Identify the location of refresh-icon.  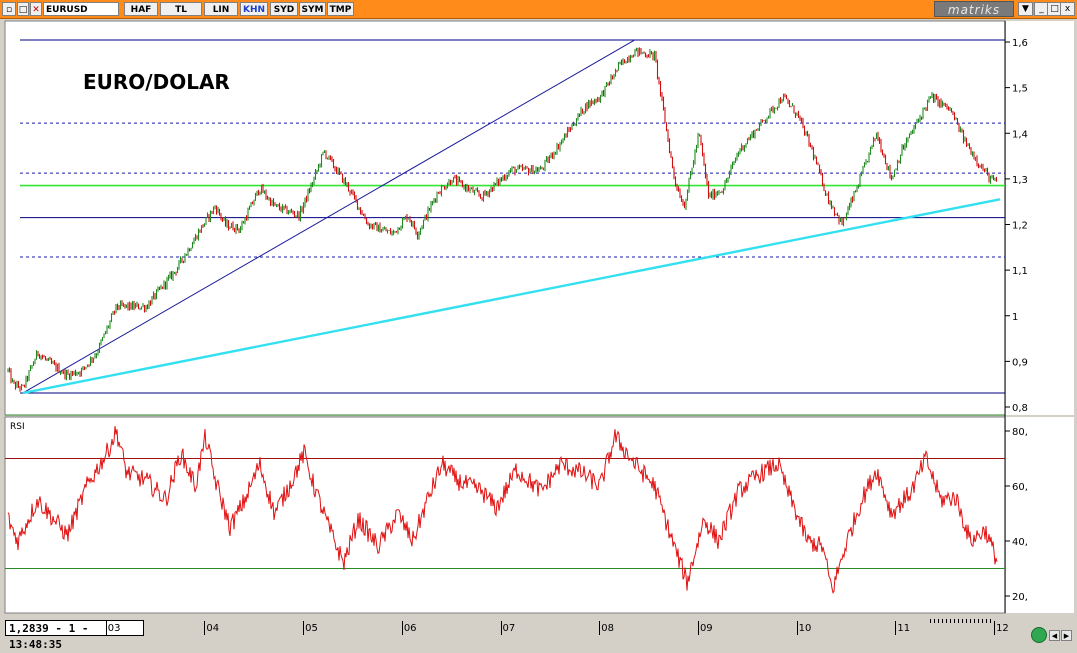
(1039, 635).